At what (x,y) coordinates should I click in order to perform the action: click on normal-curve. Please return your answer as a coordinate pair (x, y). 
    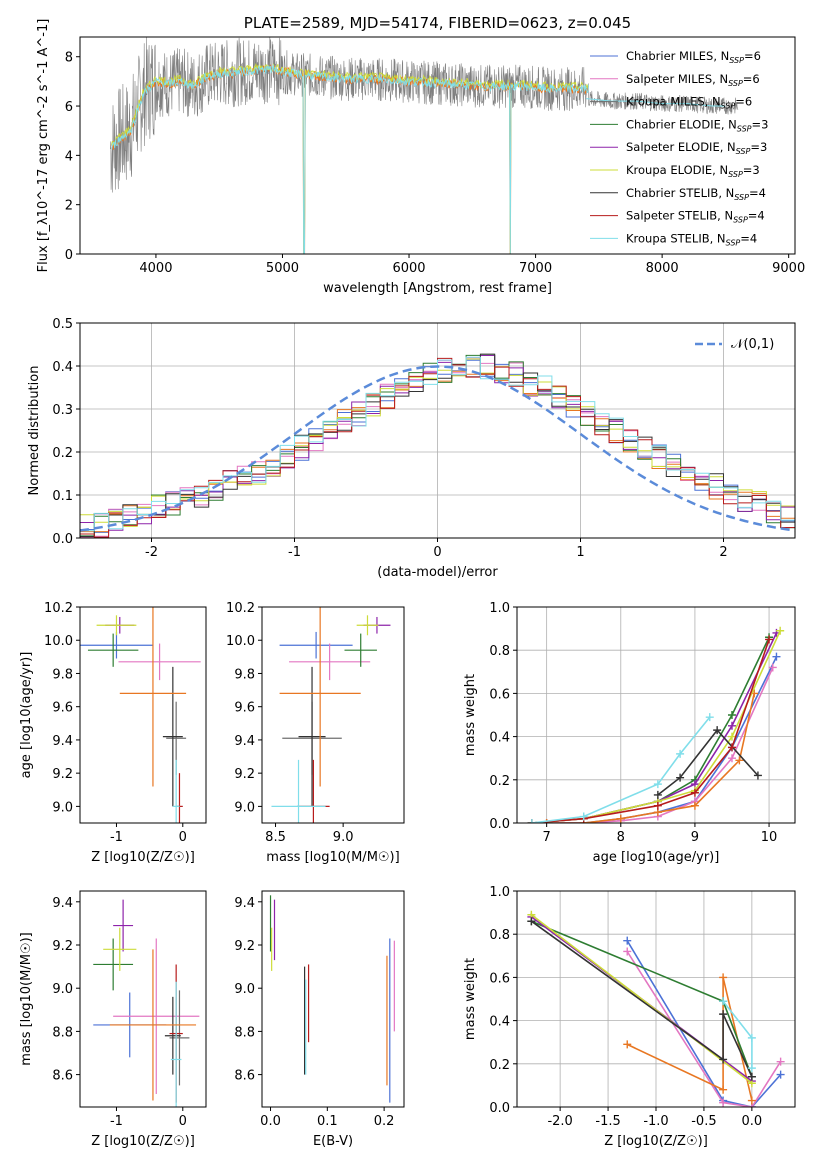
    Looking at the image, I should click on (437, 448).